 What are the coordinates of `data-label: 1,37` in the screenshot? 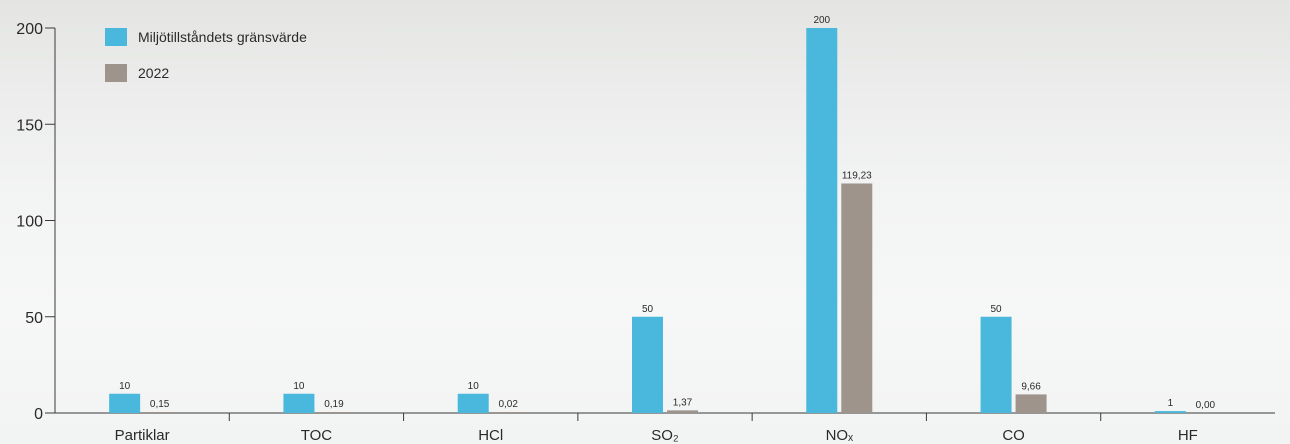 It's located at (683, 402).